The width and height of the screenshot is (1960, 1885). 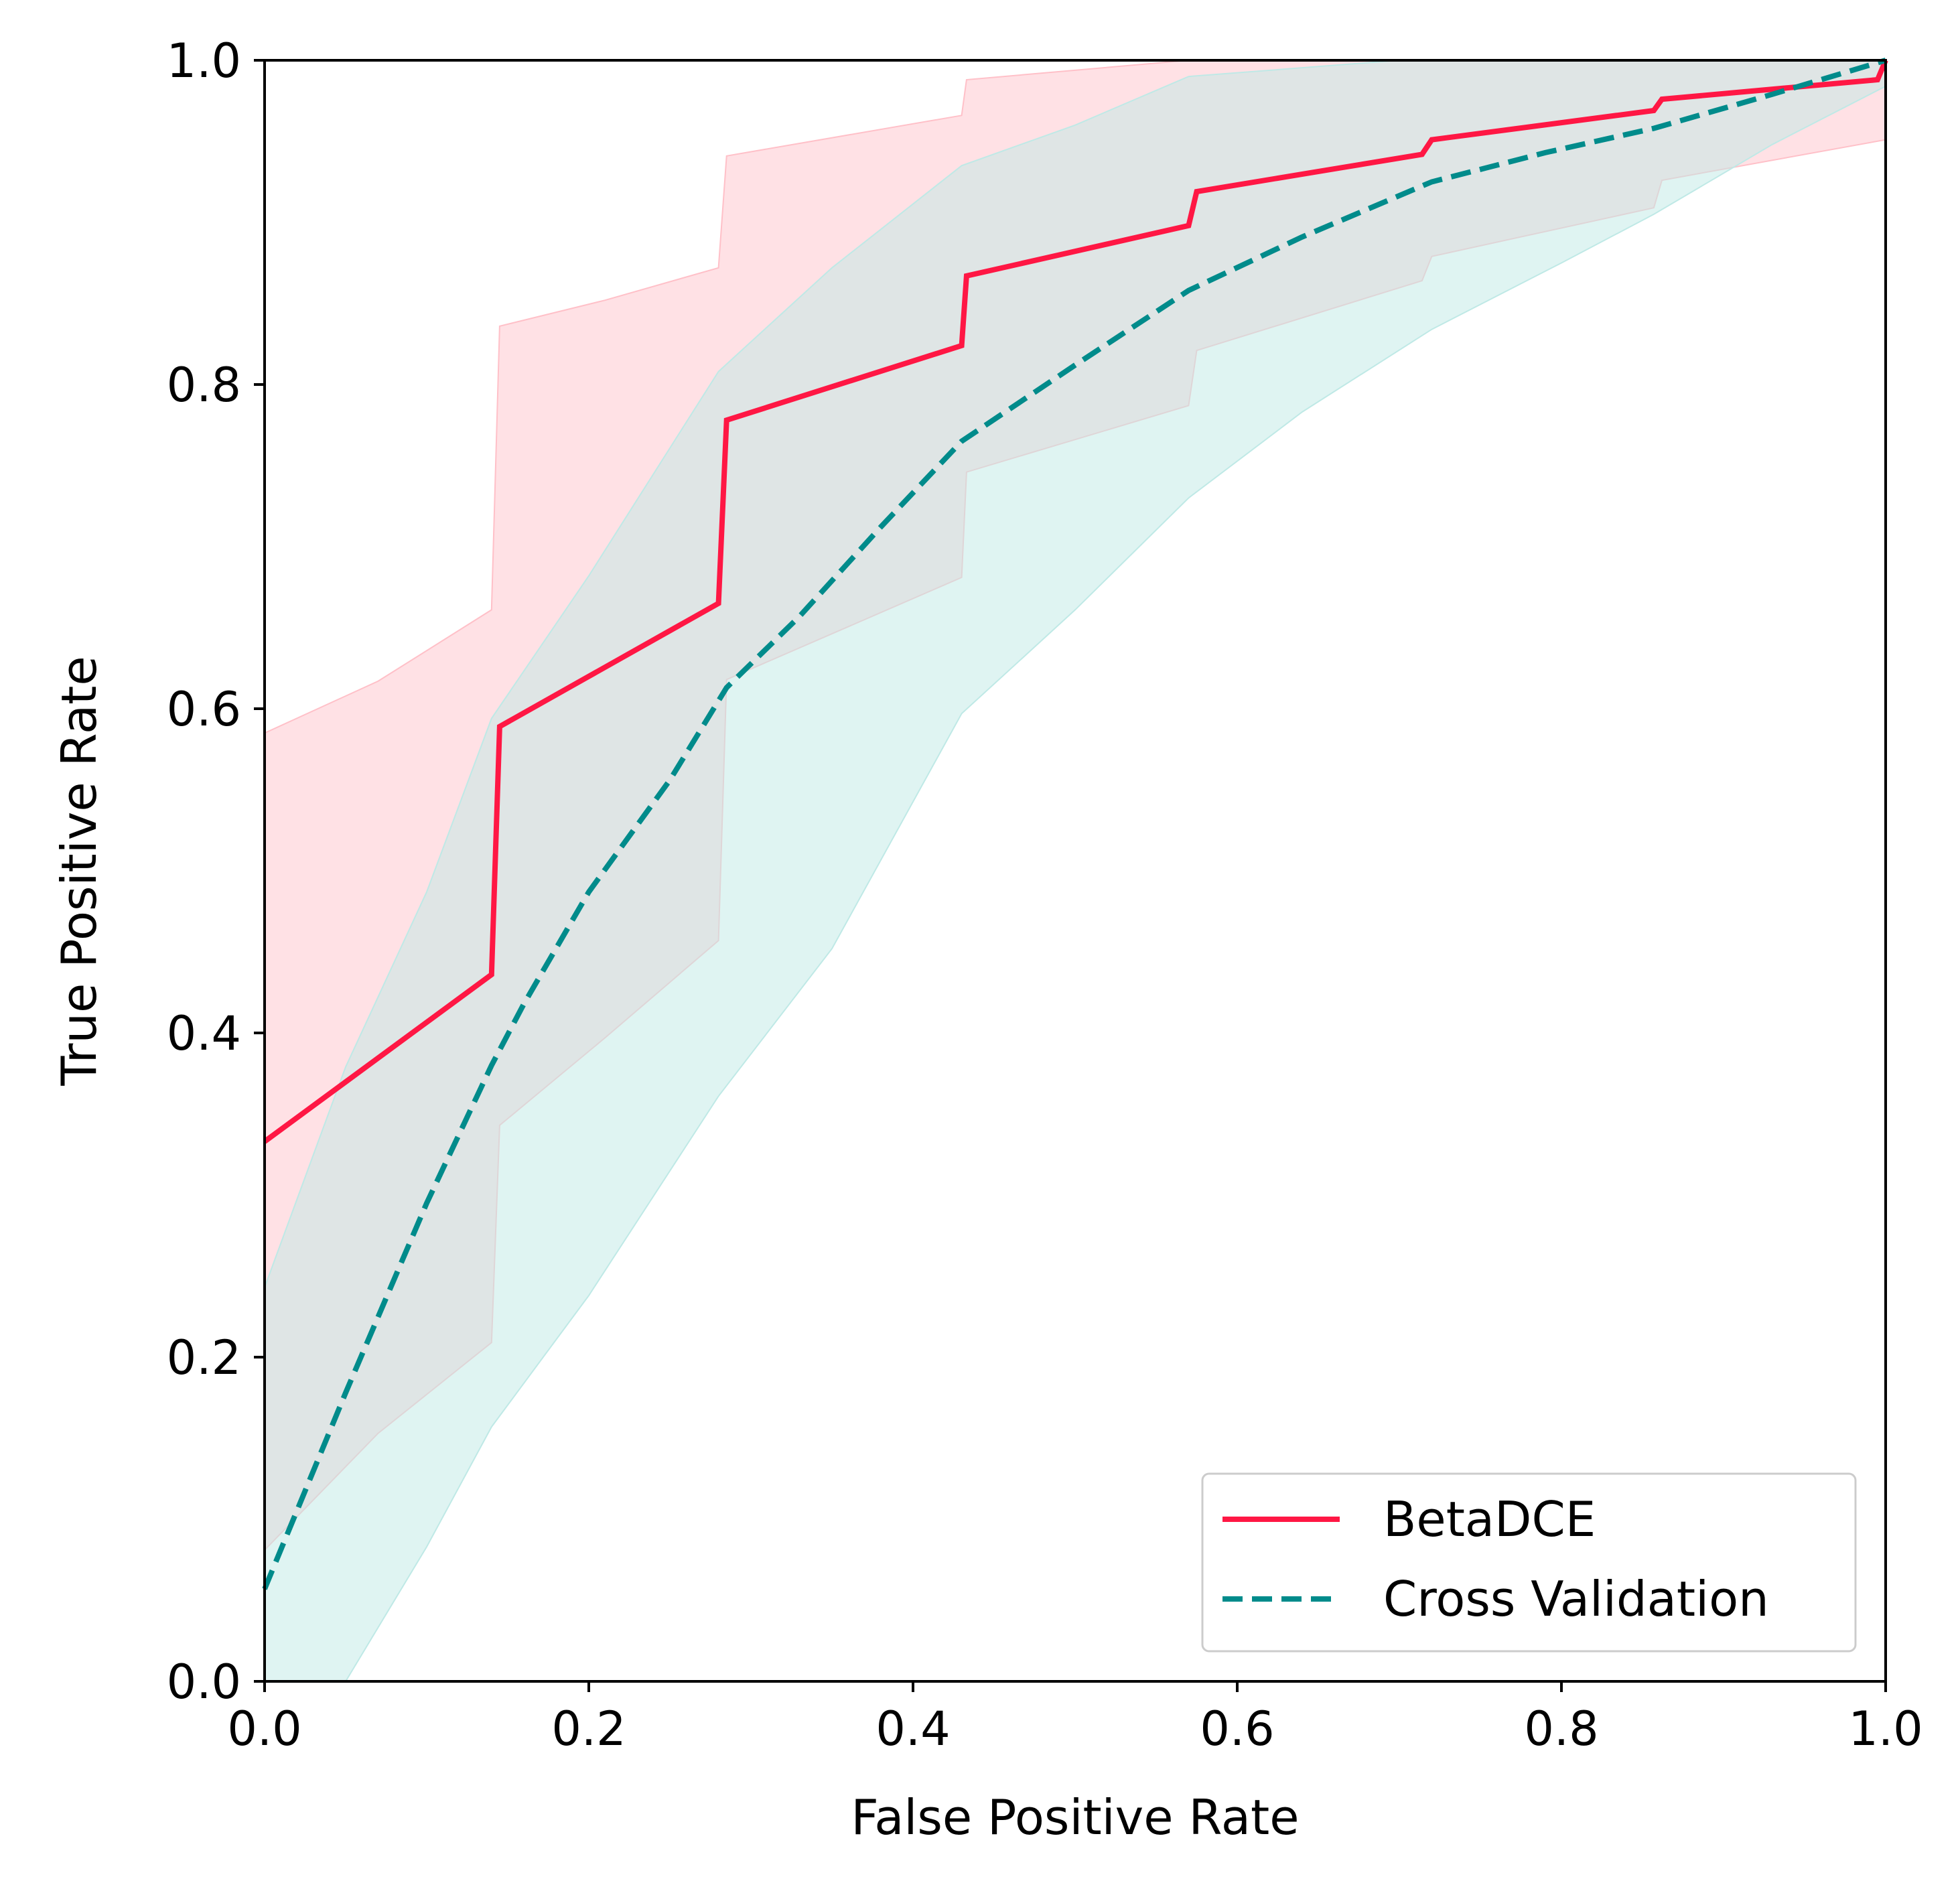 What do you see at coordinates (216, 871) in the screenshot?
I see `y-axis: 0.0 0.2 0.4 0.6 0.8 1.0` at bounding box center [216, 871].